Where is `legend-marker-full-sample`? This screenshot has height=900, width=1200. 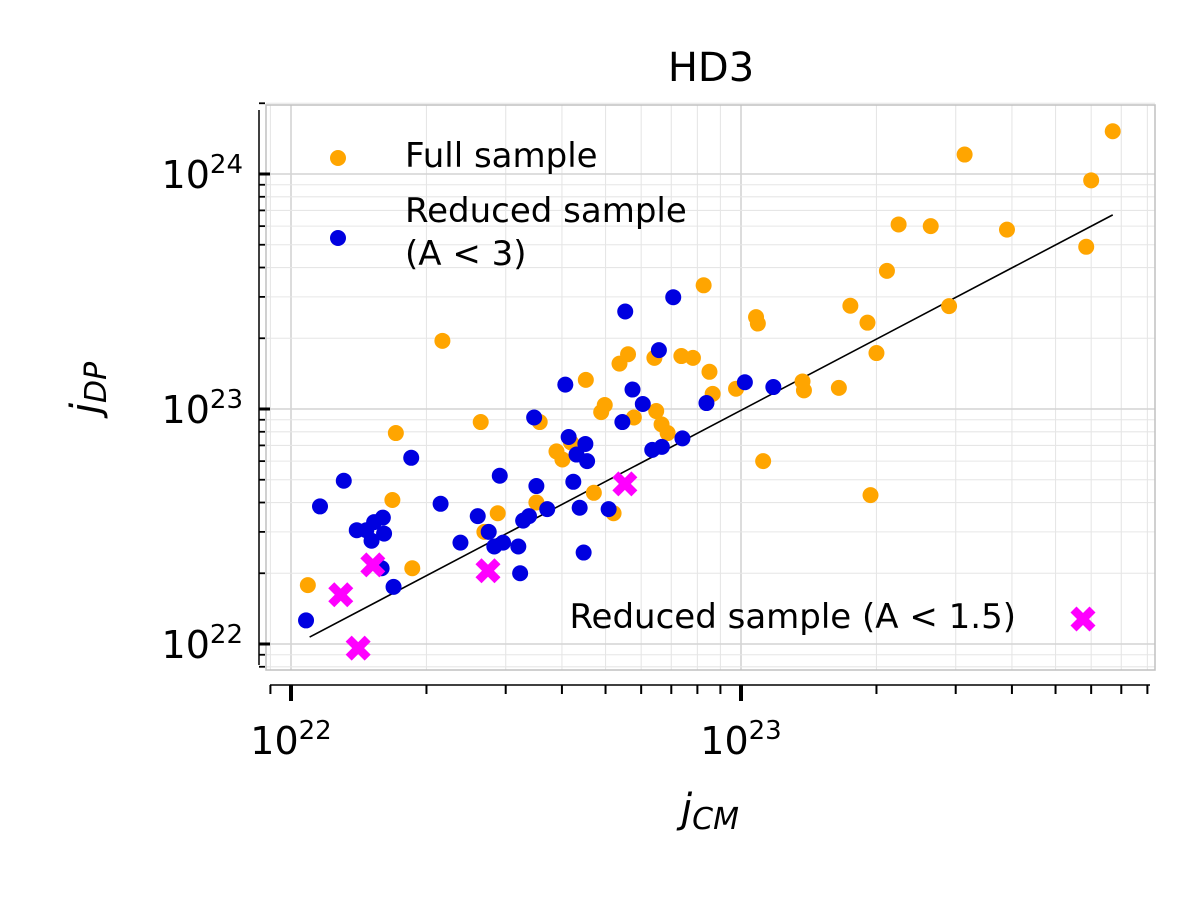
legend-marker-full-sample is located at coordinates (338, 158).